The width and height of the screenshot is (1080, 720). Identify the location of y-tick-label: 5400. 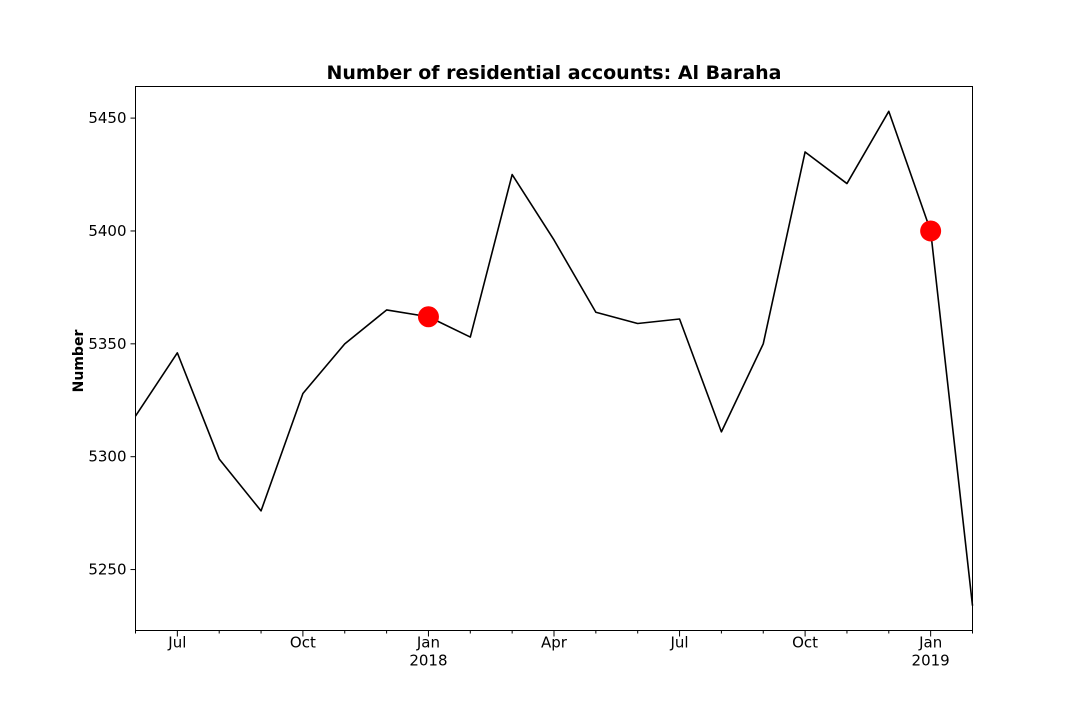
(107, 231).